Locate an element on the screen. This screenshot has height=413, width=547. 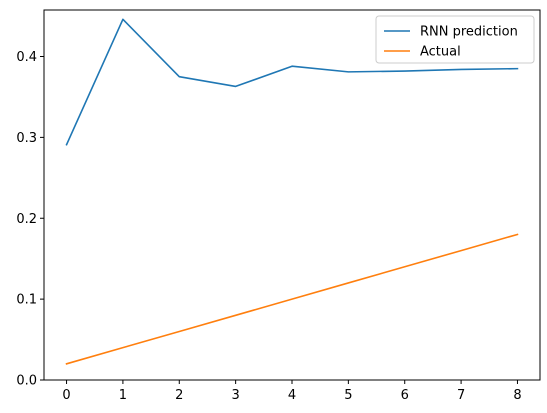
y-tick-label: 0.1 is located at coordinates (26, 300).